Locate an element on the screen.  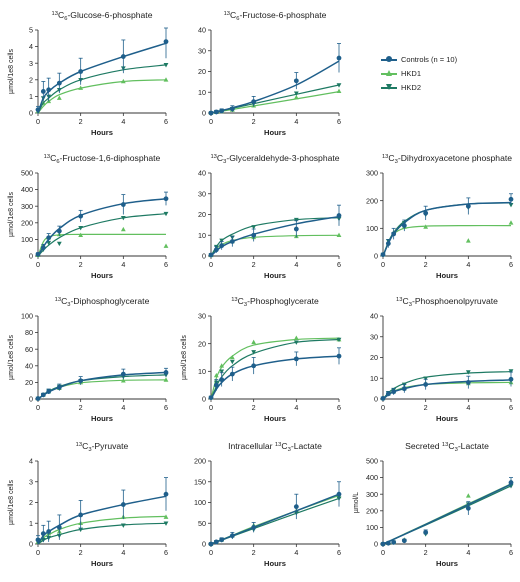
y-axis-label: µmol/1e8 cells is located at coordinates (11, 214).